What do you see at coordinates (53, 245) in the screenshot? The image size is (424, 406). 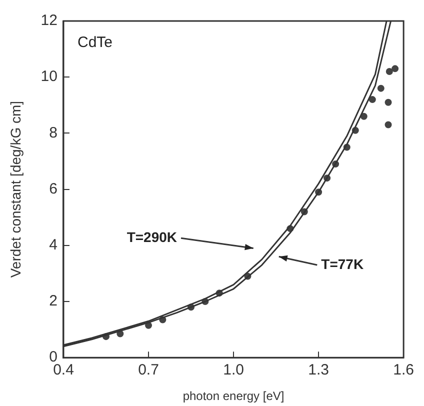 I see `y-tick-label: 4` at bounding box center [53, 245].